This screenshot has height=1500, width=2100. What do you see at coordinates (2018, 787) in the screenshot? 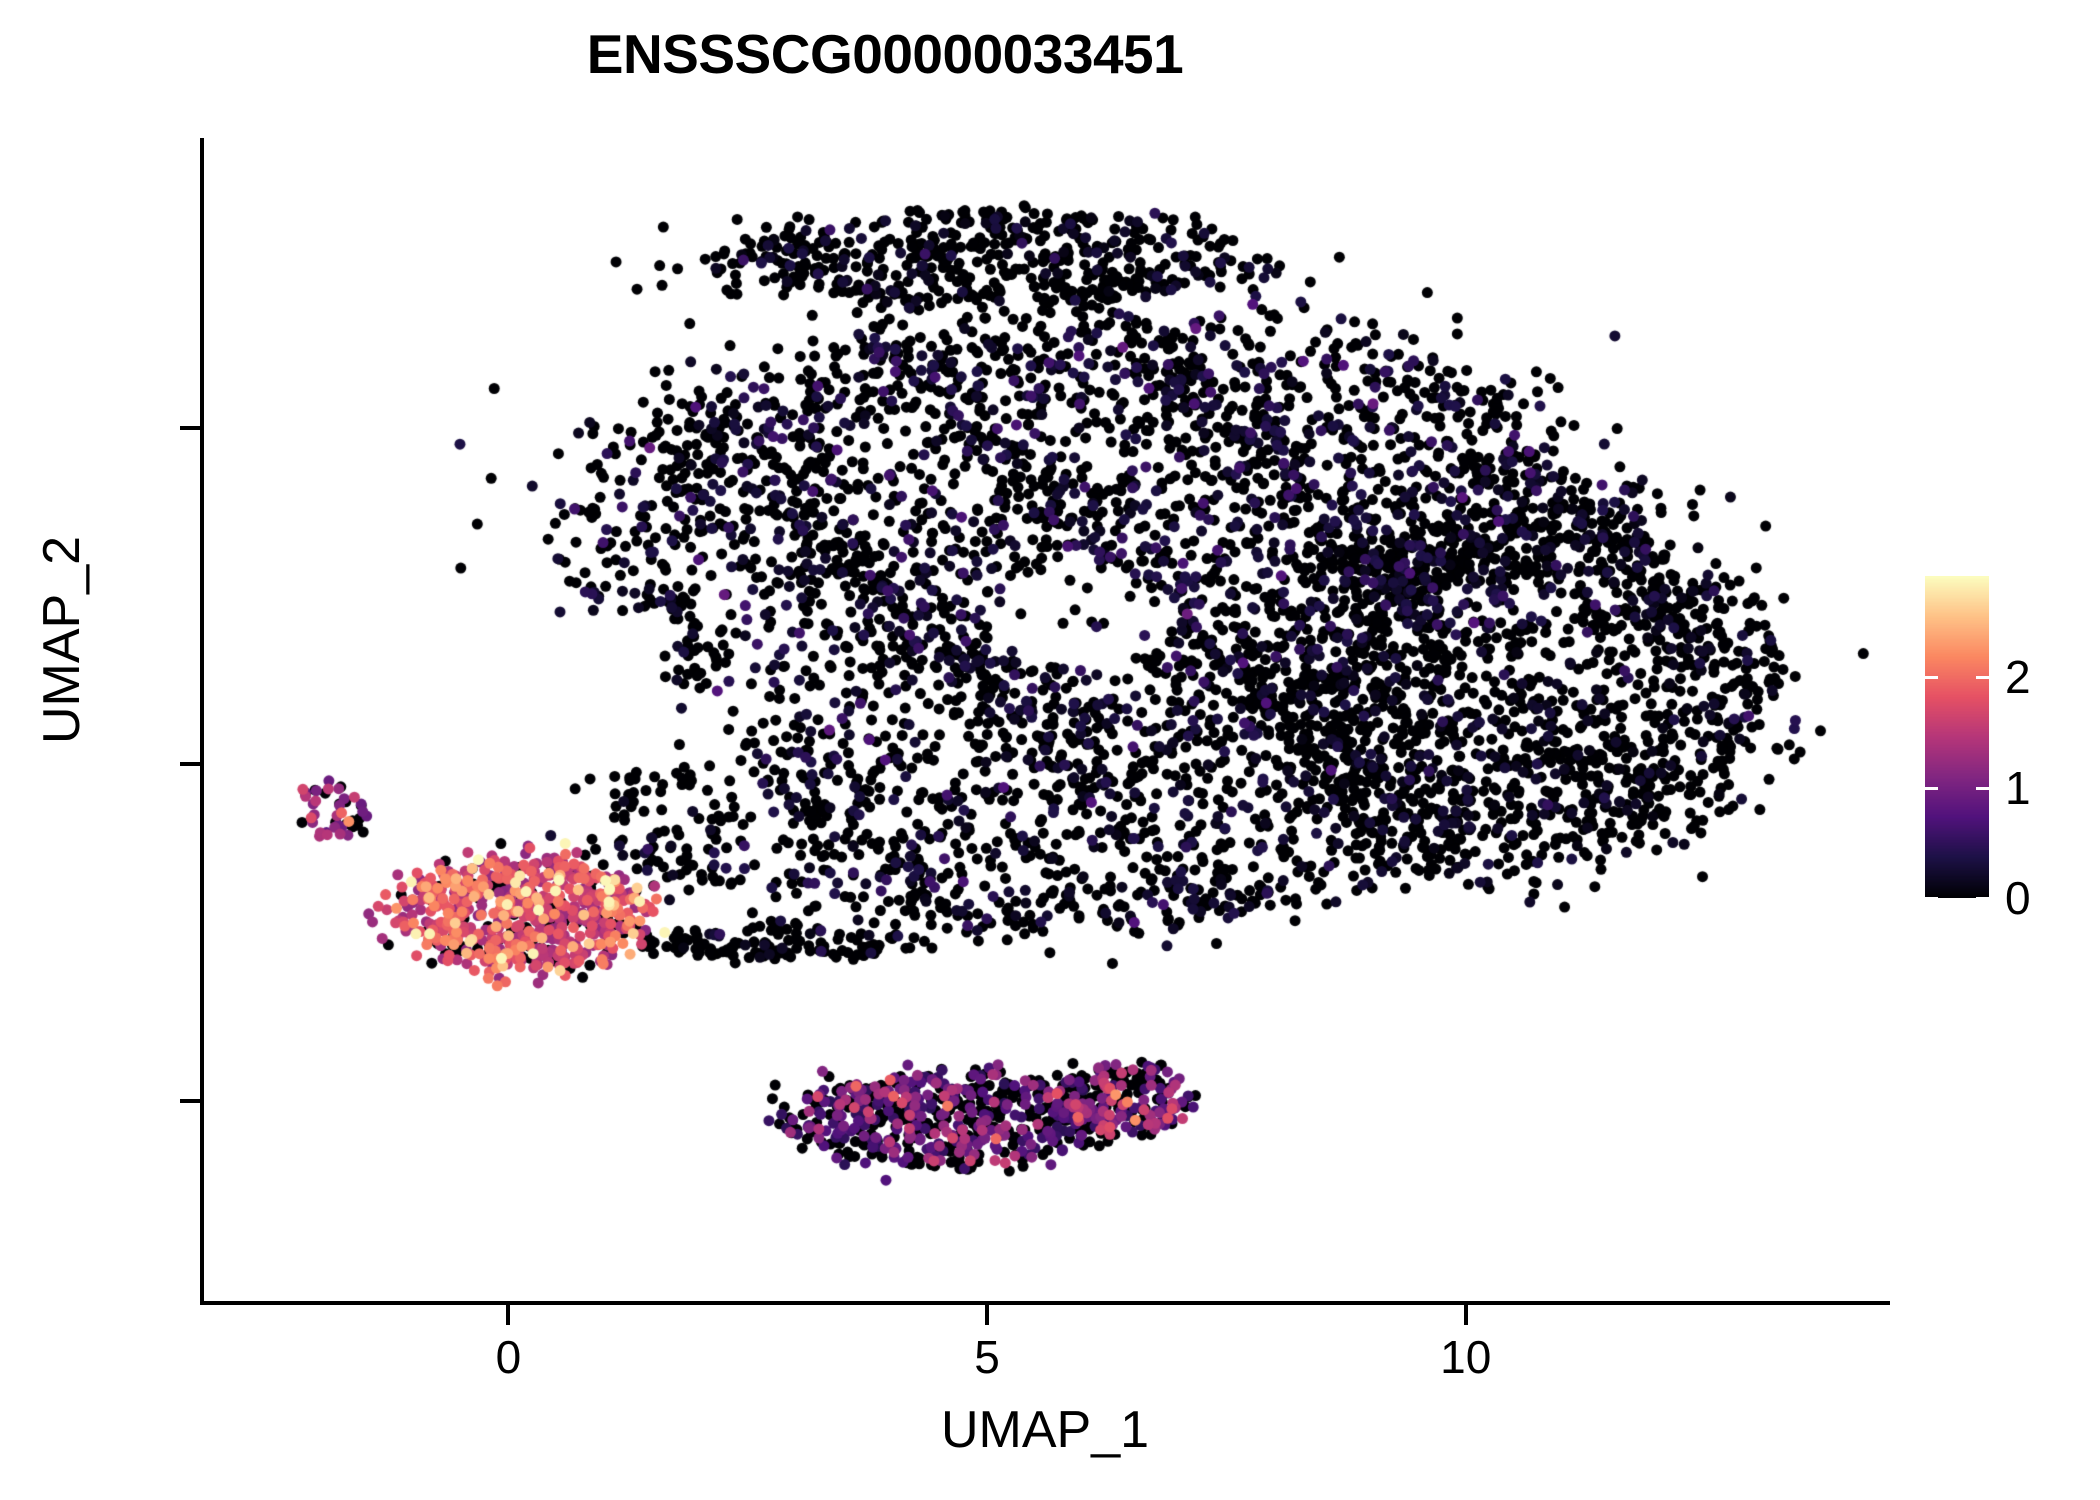
I see `legend-tick-label: 1` at bounding box center [2018, 787].